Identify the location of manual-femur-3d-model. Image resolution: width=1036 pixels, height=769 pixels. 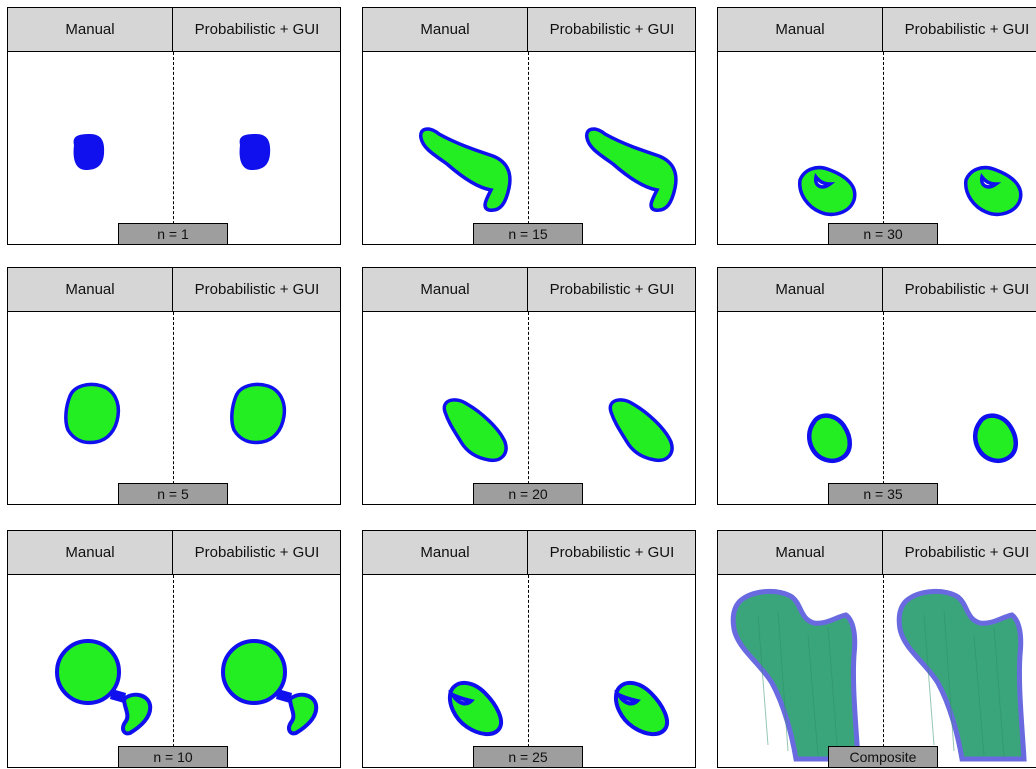
(795, 675).